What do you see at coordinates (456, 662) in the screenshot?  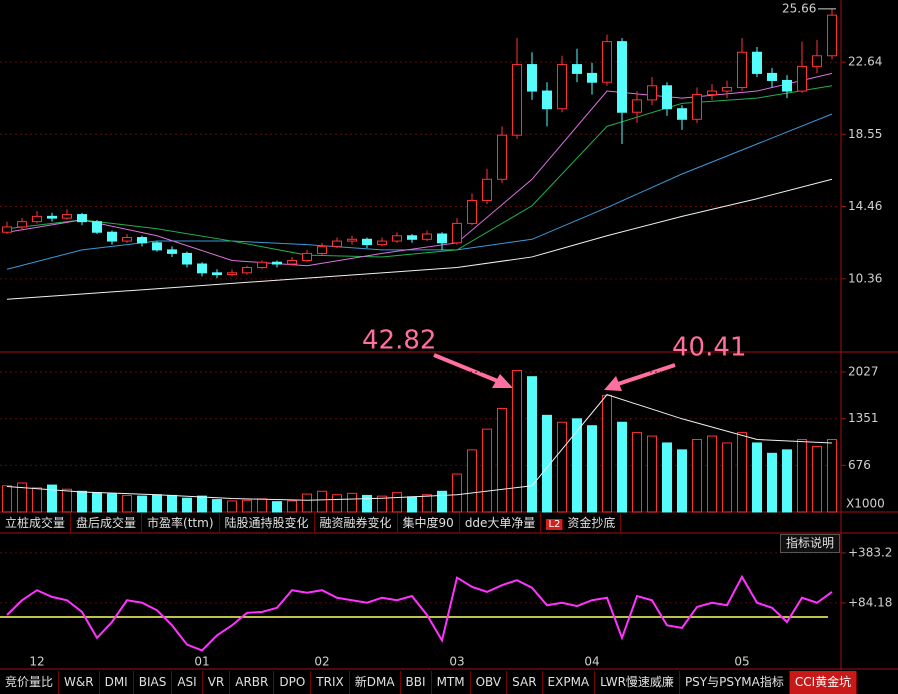 I see `x-tick-label: 03` at bounding box center [456, 662].